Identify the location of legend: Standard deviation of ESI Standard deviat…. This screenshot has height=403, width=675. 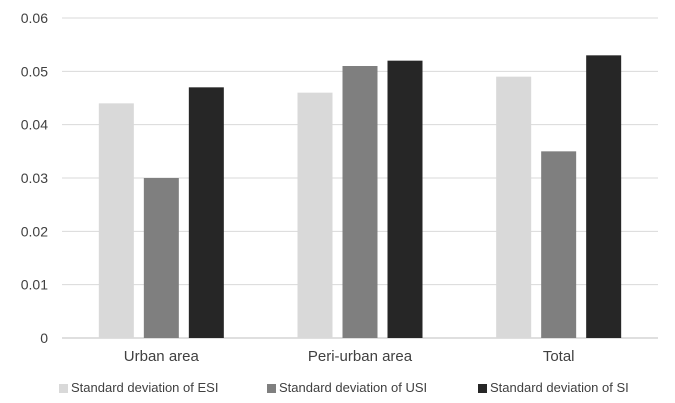
(344, 387).